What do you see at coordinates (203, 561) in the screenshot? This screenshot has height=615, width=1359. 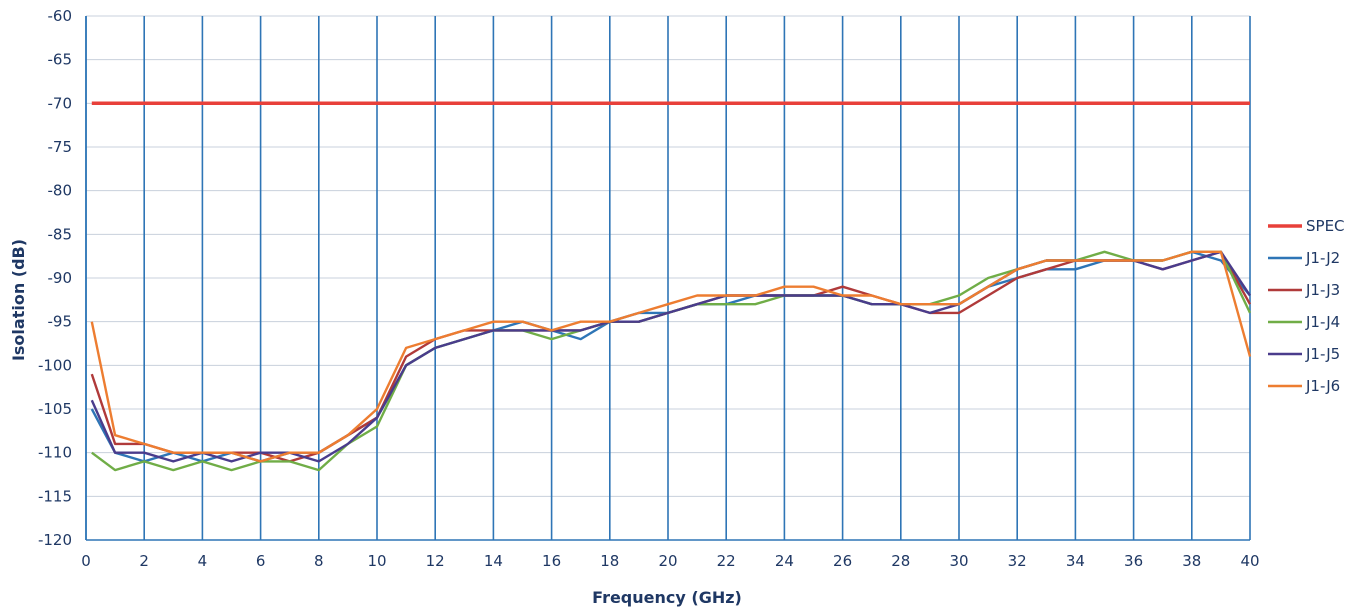 I see `x-tick-label: 4` at bounding box center [203, 561].